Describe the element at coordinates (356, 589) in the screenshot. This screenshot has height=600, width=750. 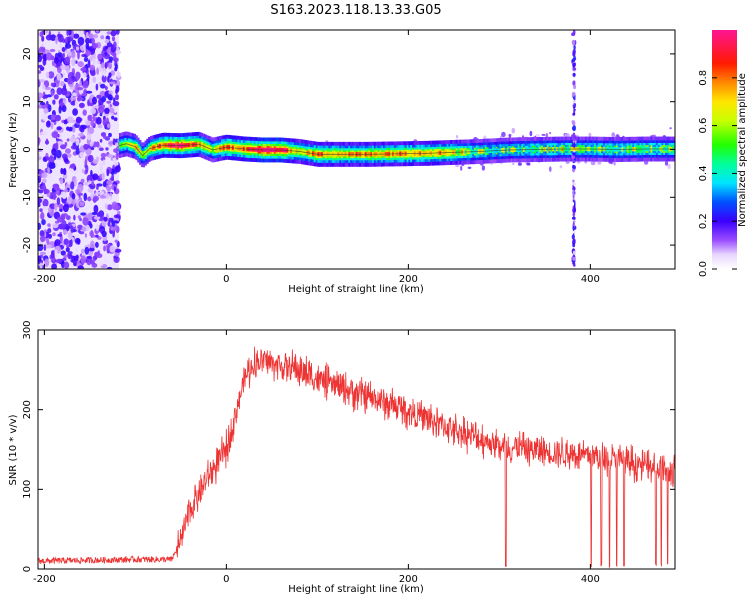
I see `snr-xlabel: Height of straight line (km)` at that location.